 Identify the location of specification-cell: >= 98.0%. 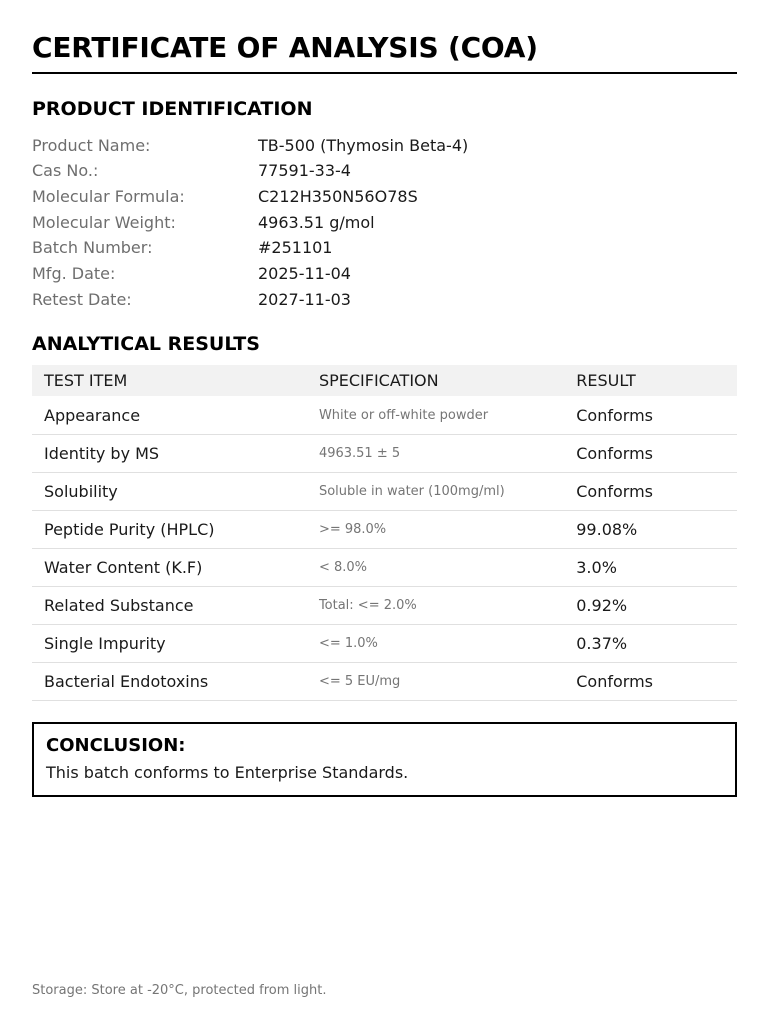
(435, 529).